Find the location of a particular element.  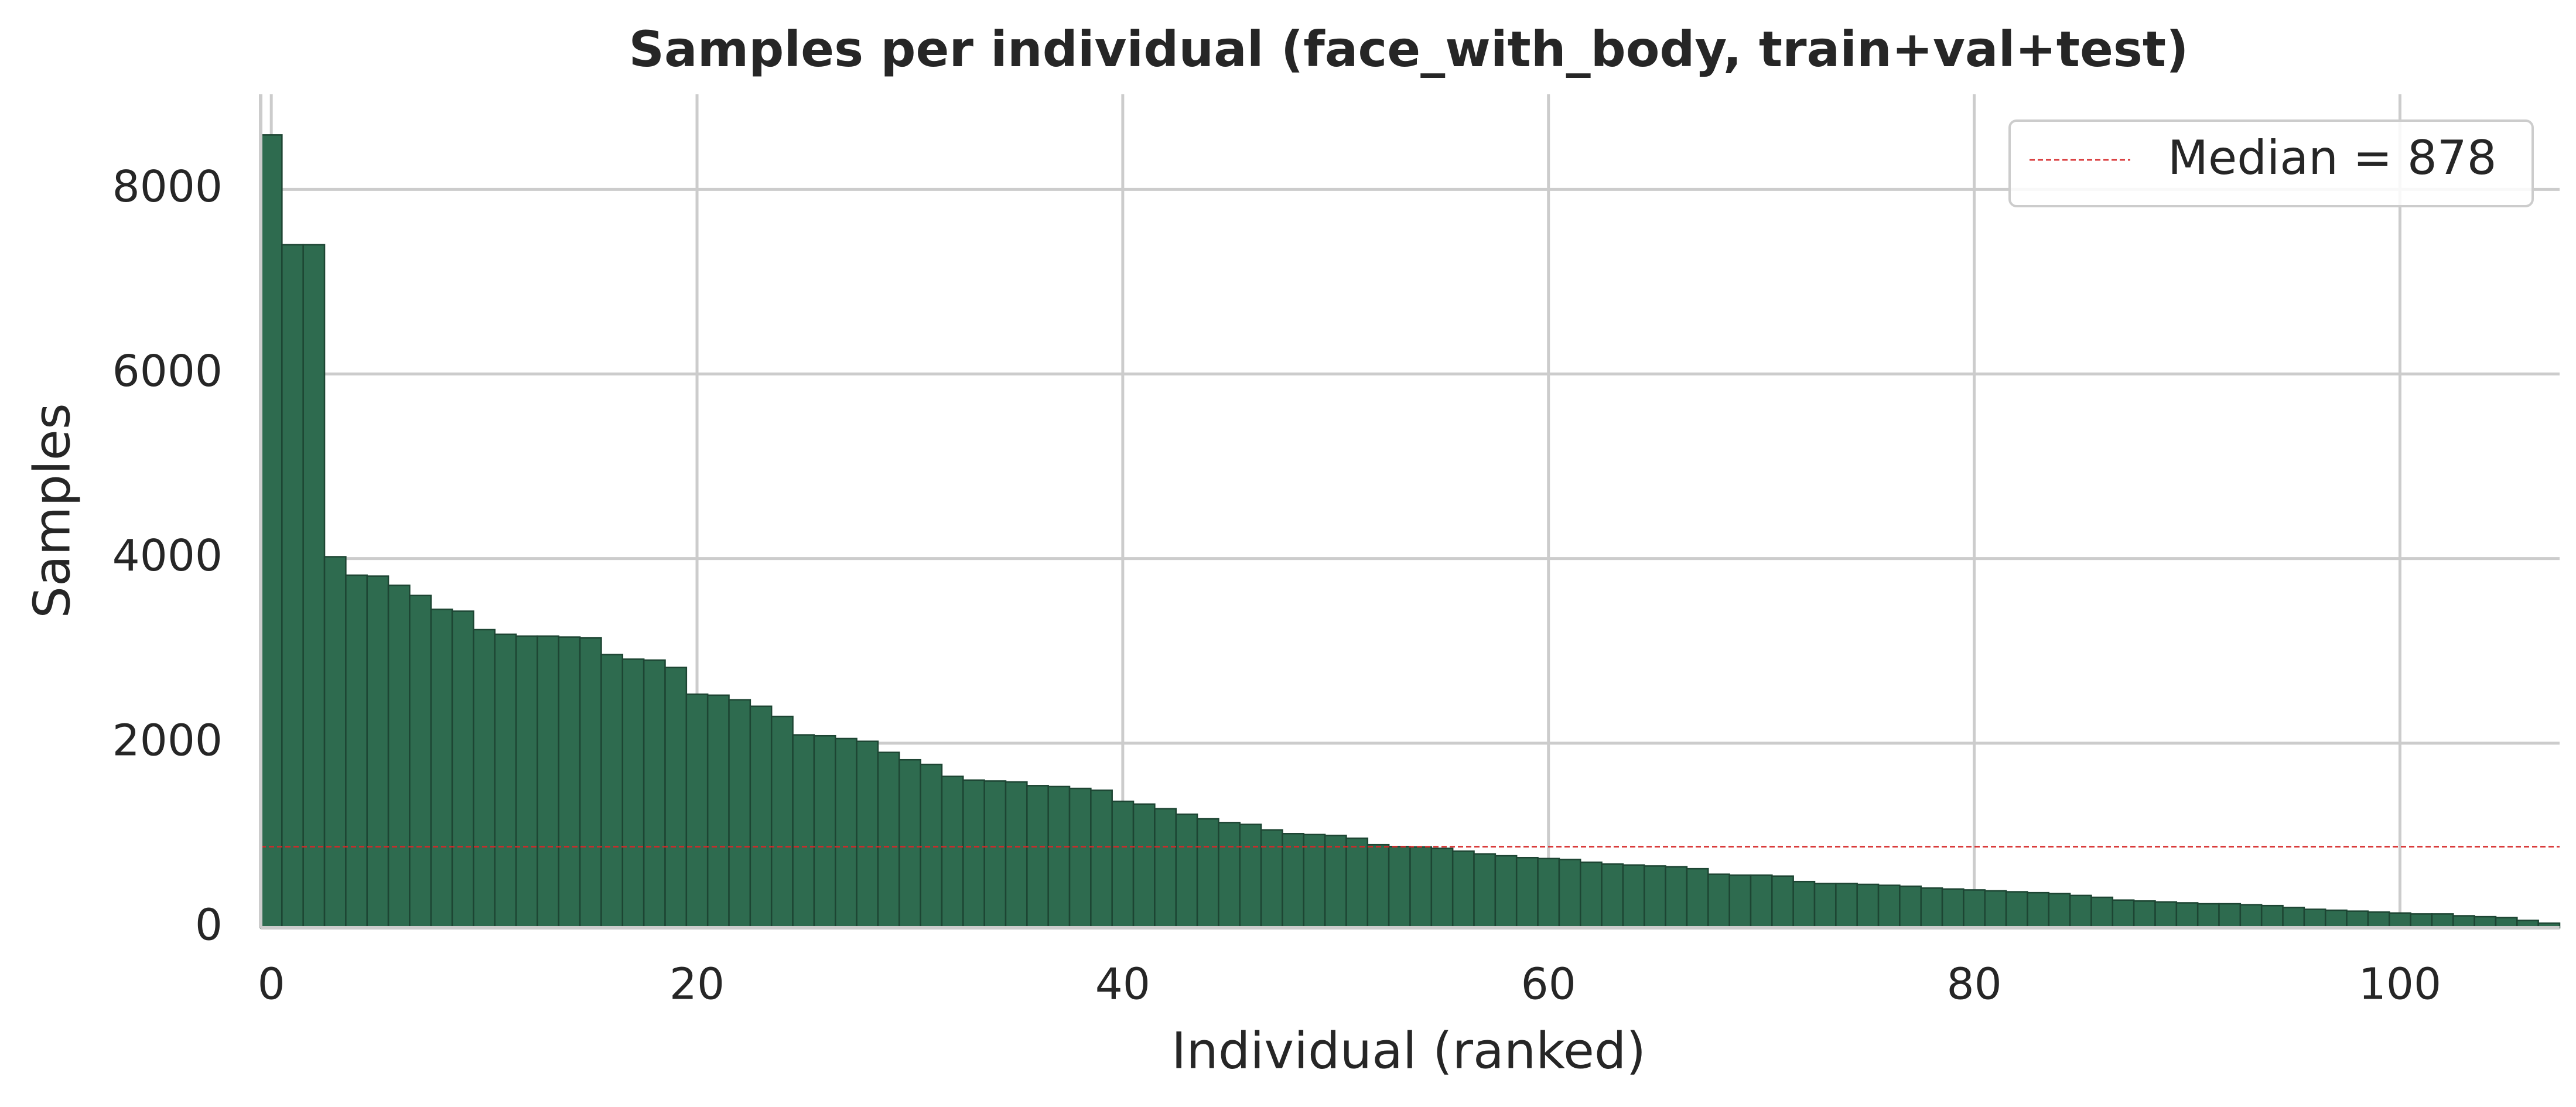

x-tick-label: 20 is located at coordinates (697, 984).